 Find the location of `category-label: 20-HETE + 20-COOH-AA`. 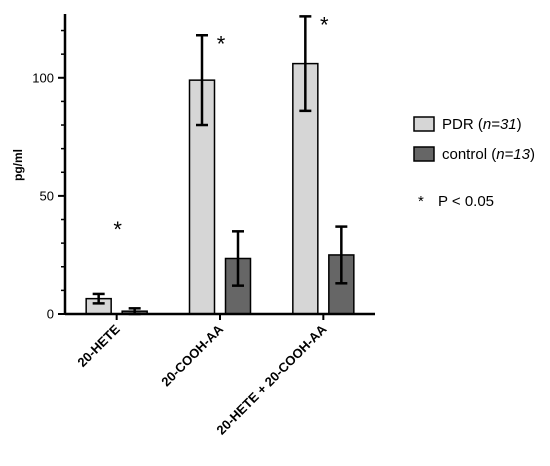

category-label: 20-HETE + 20-COOH-AA is located at coordinates (271, 379).